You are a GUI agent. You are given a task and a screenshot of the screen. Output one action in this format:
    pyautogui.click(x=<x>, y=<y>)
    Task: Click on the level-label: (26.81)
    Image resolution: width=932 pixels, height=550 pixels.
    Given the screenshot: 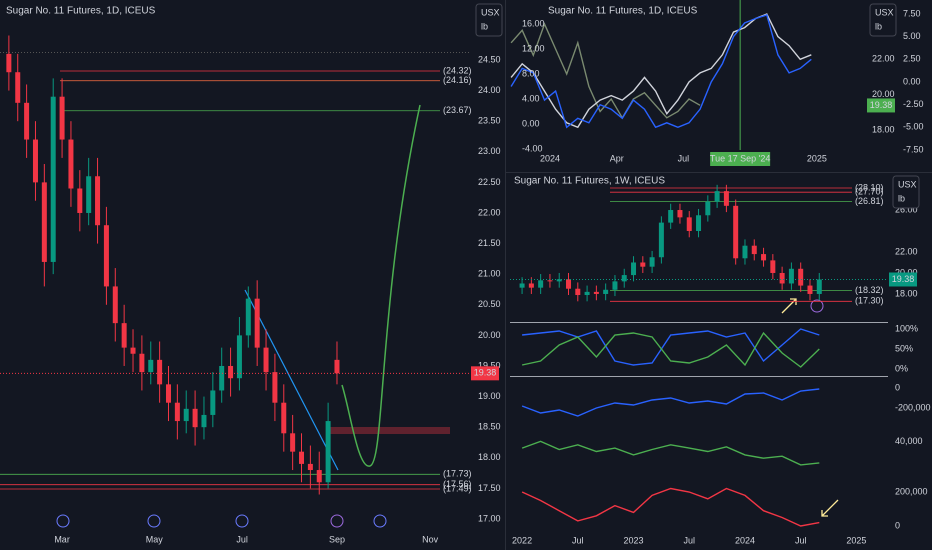 What is the action you would take?
    pyautogui.click(x=869, y=201)
    